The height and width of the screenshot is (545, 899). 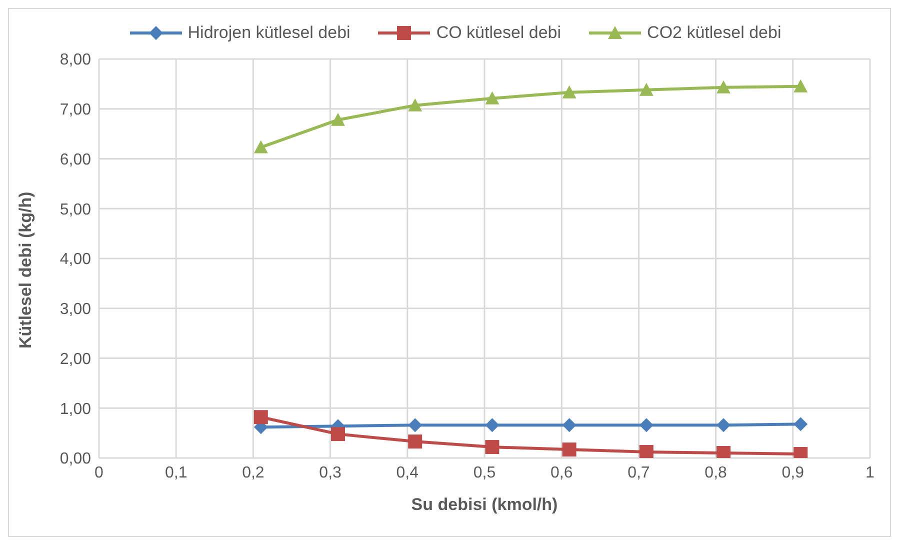 What do you see at coordinates (99, 473) in the screenshot?
I see `x-tick-label: 0` at bounding box center [99, 473].